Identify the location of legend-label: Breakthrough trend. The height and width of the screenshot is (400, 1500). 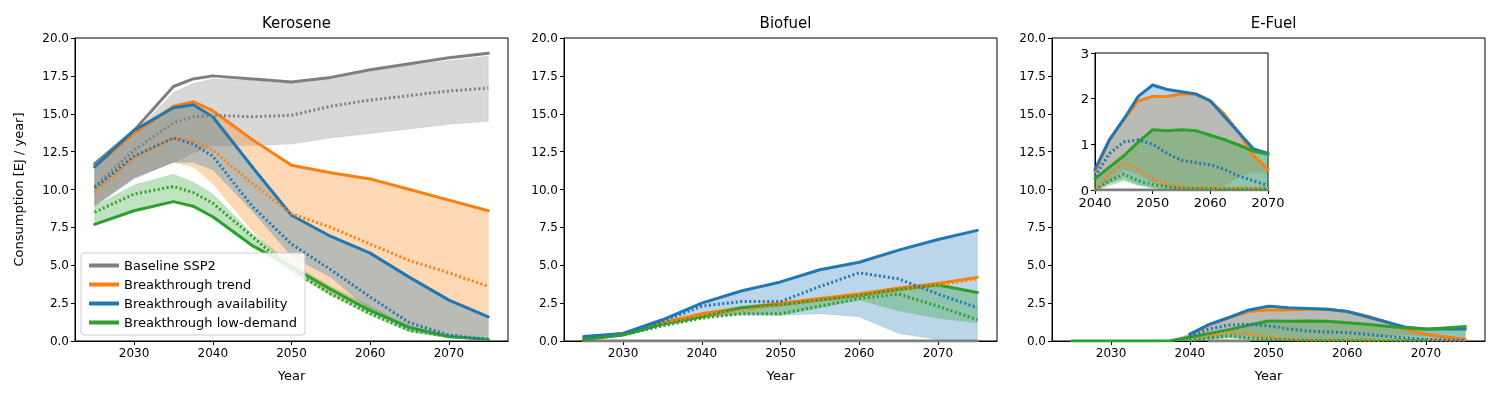
(188, 284).